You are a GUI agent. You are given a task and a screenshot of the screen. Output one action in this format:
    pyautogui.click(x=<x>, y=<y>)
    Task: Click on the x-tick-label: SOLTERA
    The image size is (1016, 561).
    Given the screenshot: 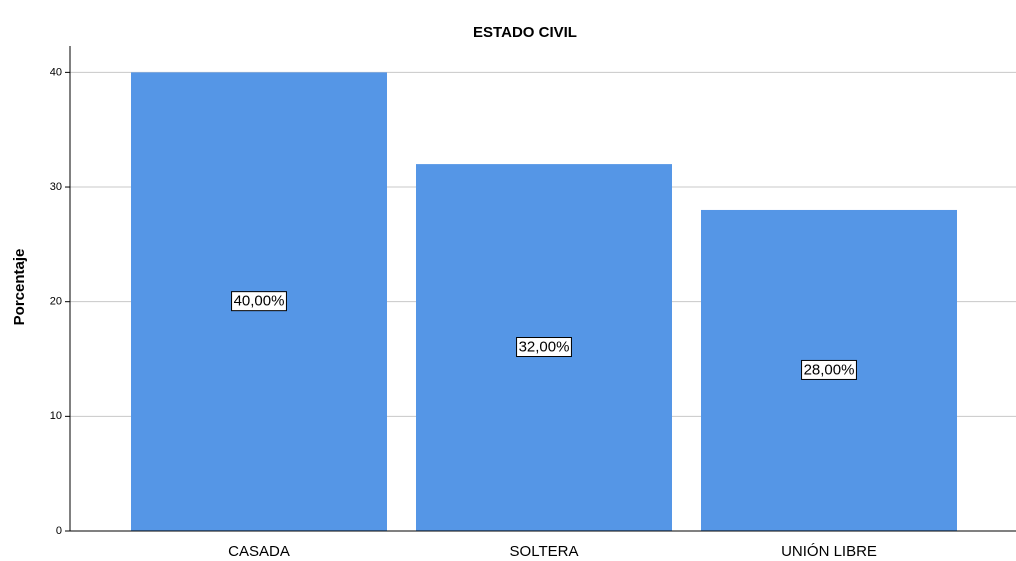 What is the action you would take?
    pyautogui.click(x=544, y=551)
    